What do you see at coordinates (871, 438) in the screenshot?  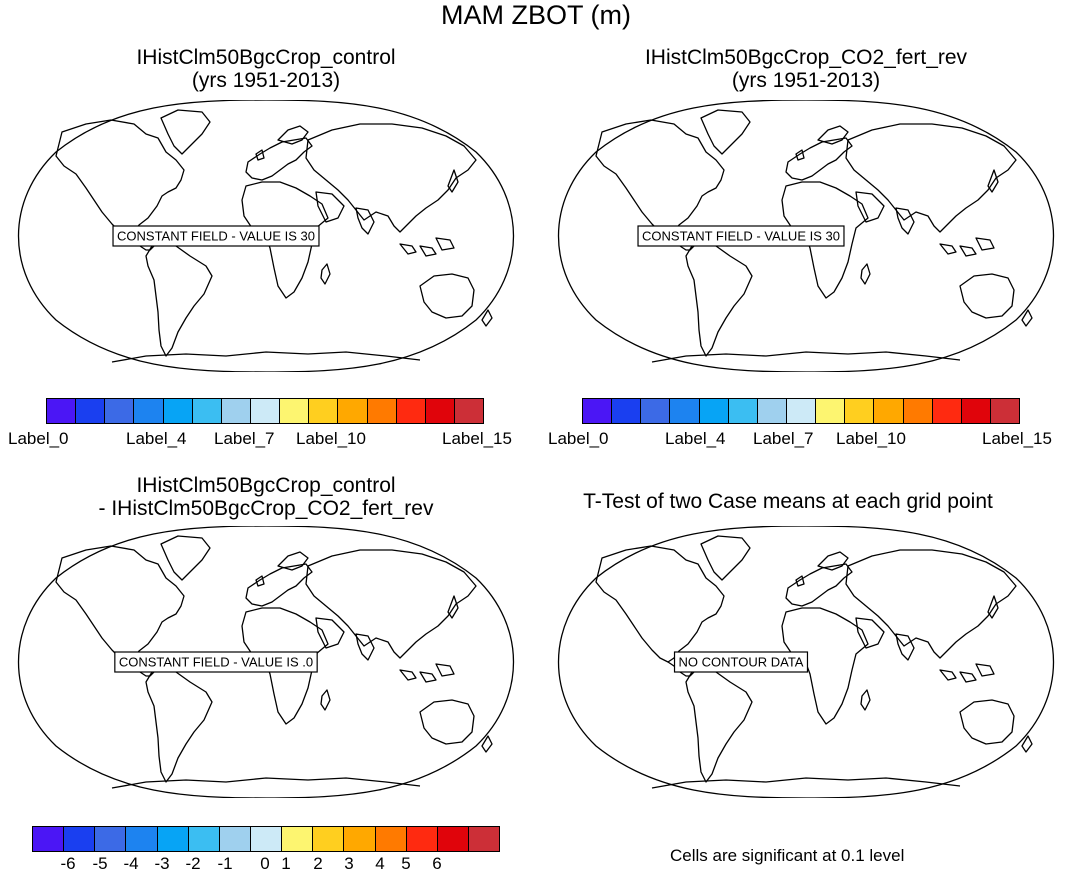 I see `cbar2-label-10: Label_10` at bounding box center [871, 438].